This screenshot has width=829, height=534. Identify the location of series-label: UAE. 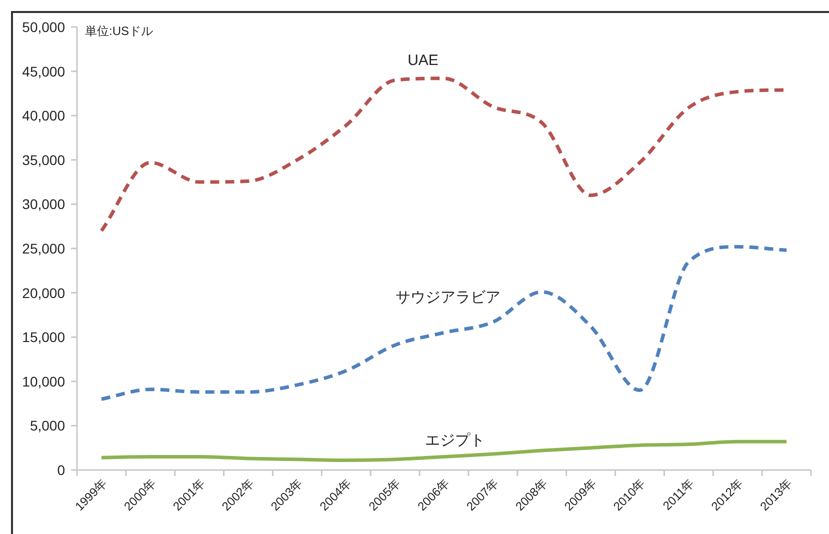
(423, 60).